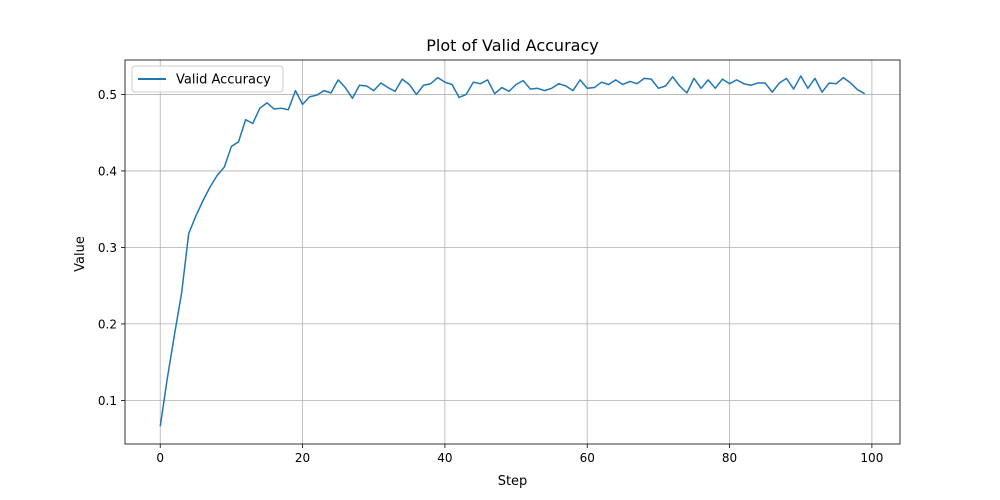 The image size is (1000, 500). I want to click on y-axis-title: Value, so click(80, 254).